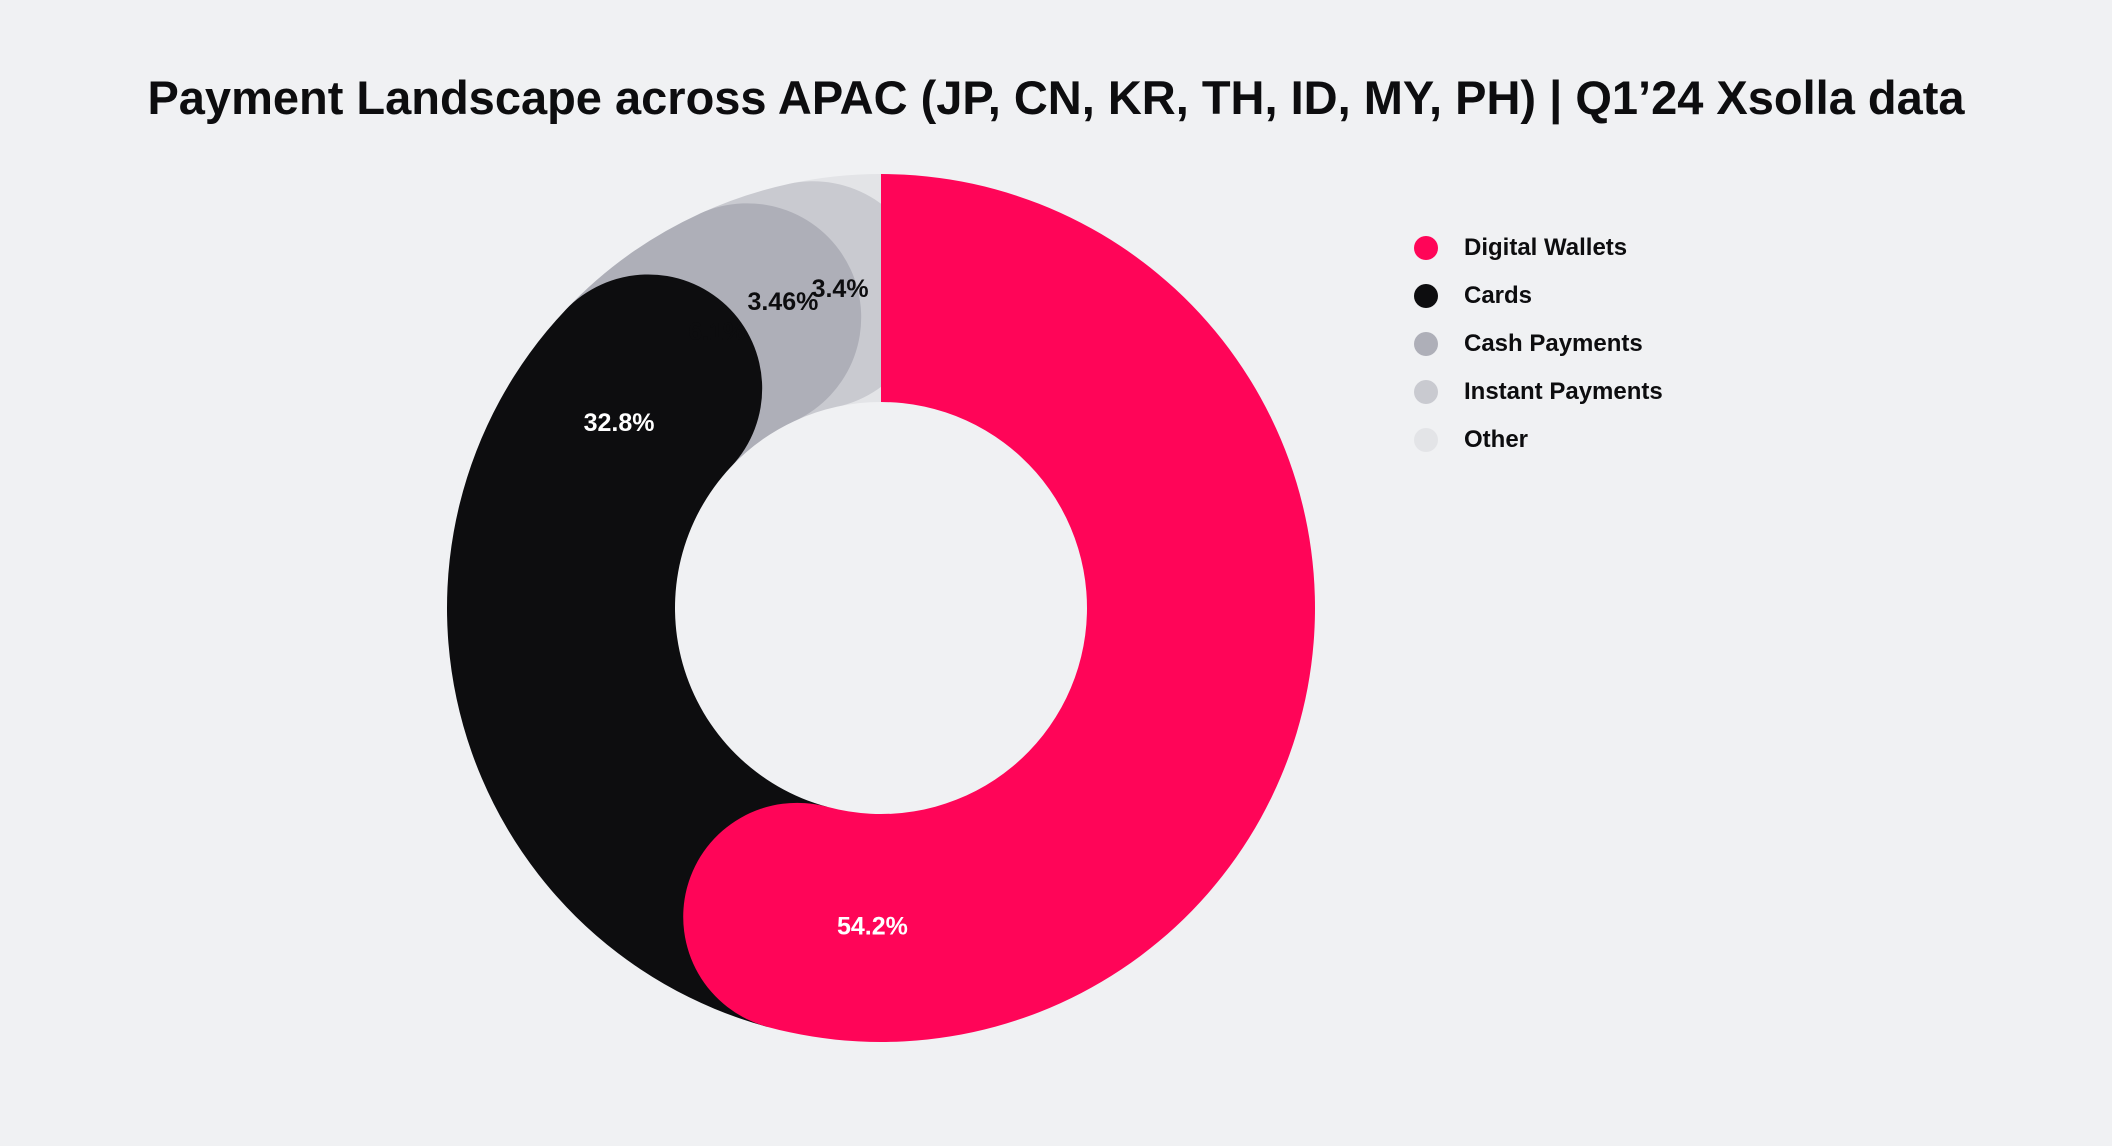 Image resolution: width=2112 pixels, height=1146 pixels. What do you see at coordinates (716, 332) in the screenshot?
I see `slice-label-cash-payments: 6.1%` at bounding box center [716, 332].